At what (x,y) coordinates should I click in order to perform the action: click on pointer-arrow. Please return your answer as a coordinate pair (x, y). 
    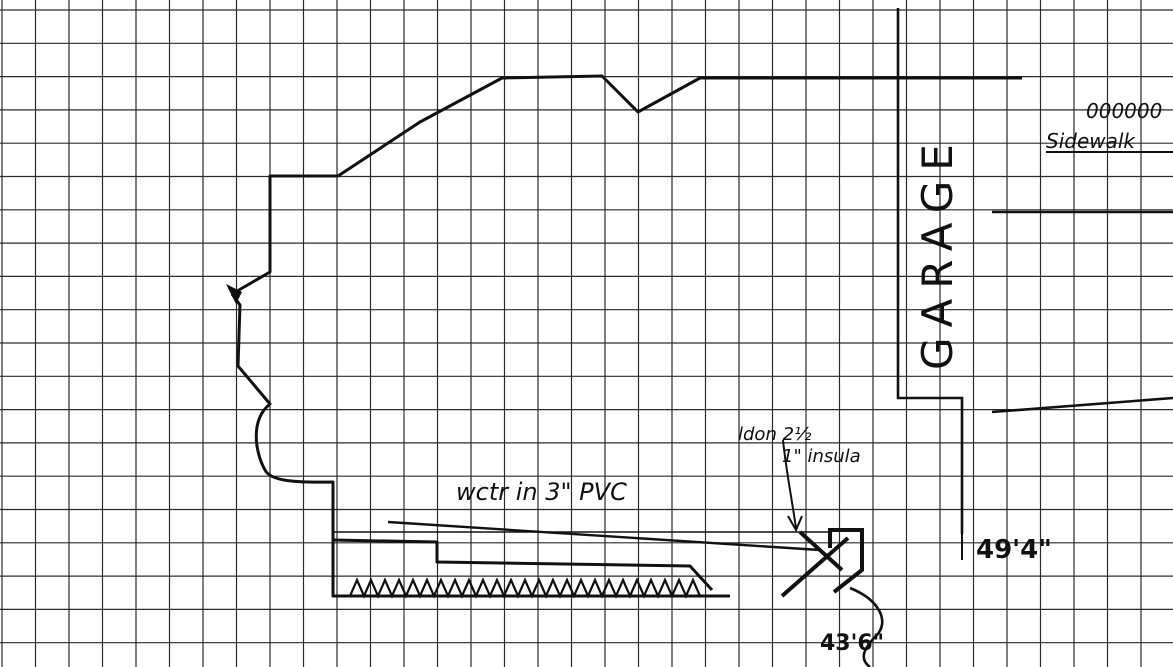
    Looking at the image, I should click on (792, 486).